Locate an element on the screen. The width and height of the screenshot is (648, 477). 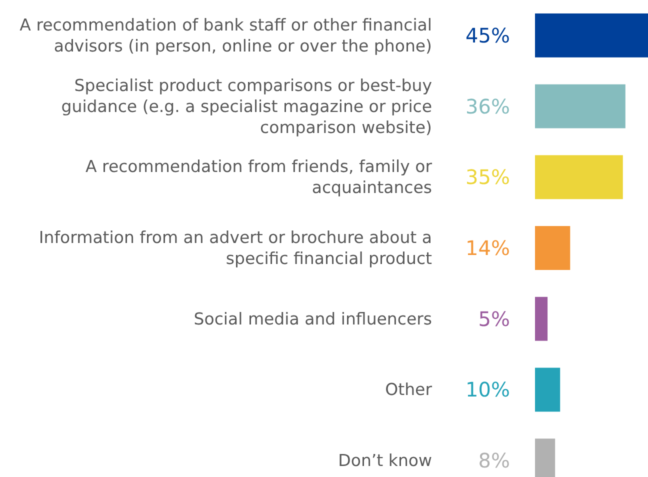
y-tick-label: Information from an advert or brochure about a specific financial product is located at coordinates (235, 248).